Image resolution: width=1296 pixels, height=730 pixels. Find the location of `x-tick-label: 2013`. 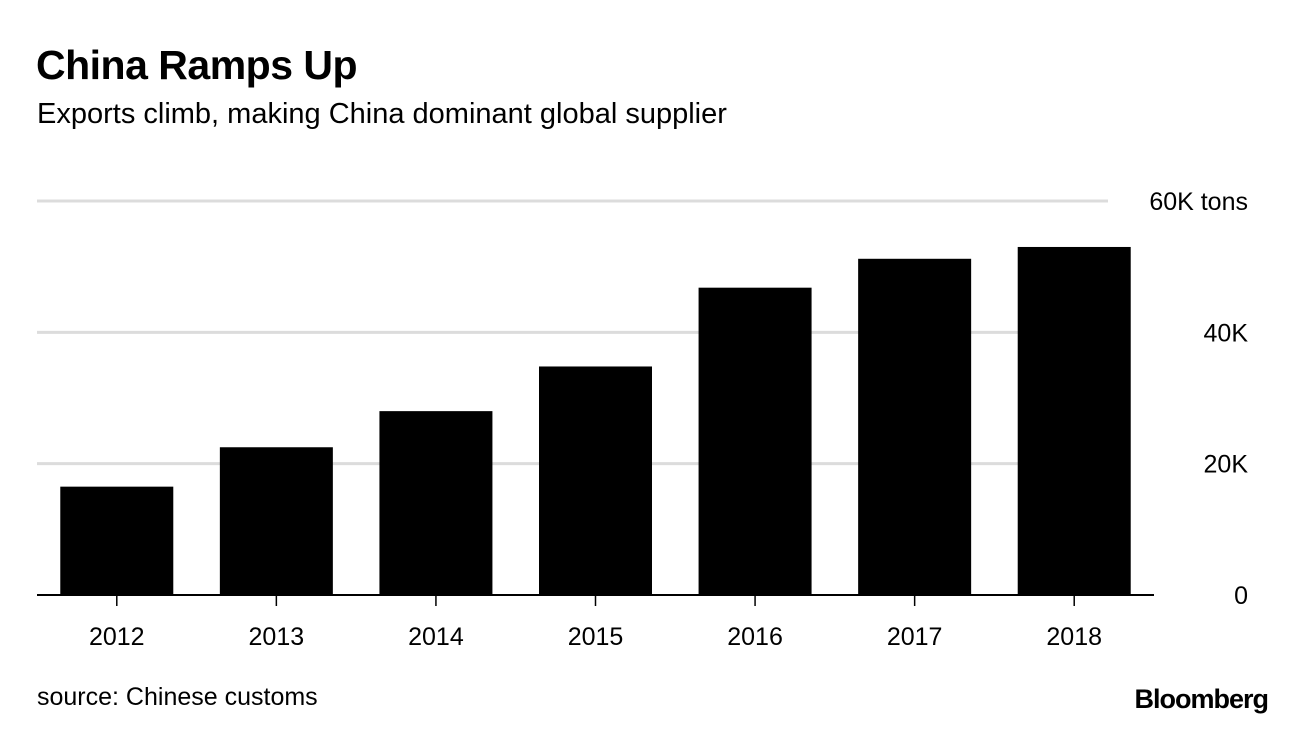

x-tick-label: 2013 is located at coordinates (277, 637).